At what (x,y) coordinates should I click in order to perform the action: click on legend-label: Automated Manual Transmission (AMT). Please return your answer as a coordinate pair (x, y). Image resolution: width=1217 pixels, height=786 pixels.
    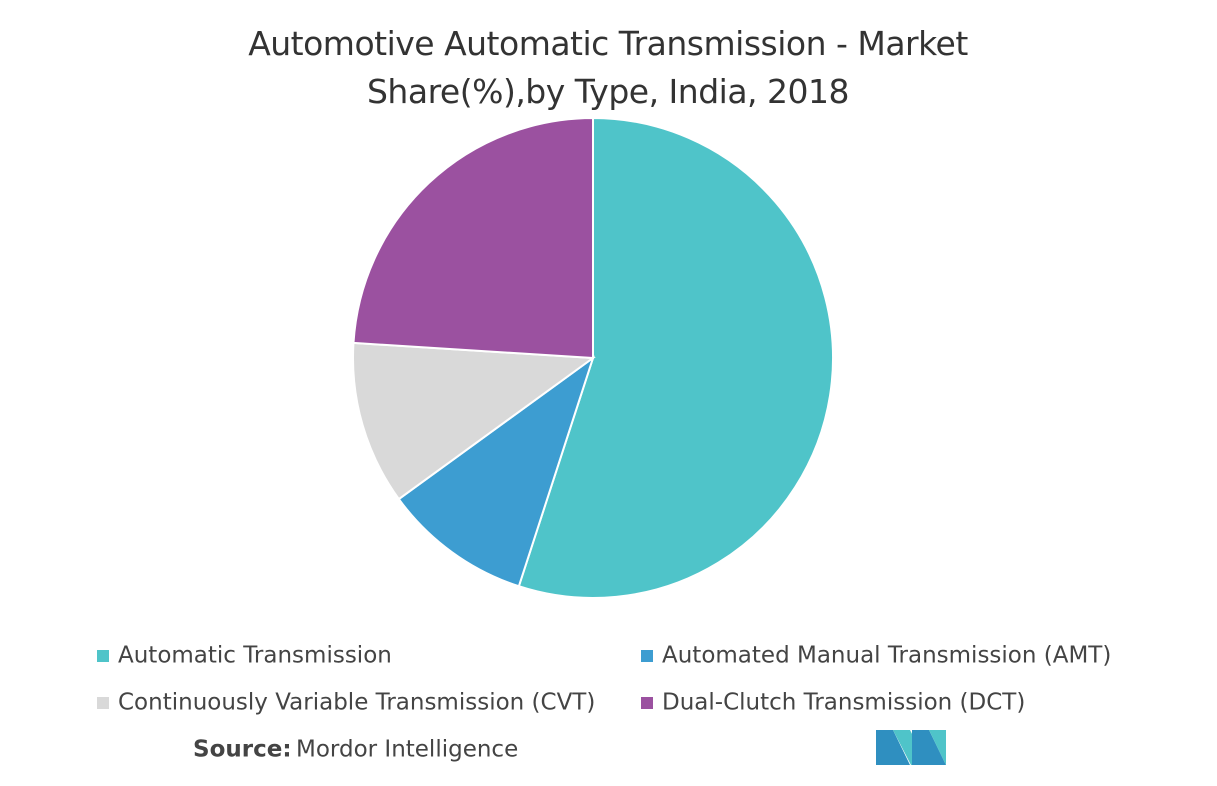
    Looking at the image, I should click on (886, 656).